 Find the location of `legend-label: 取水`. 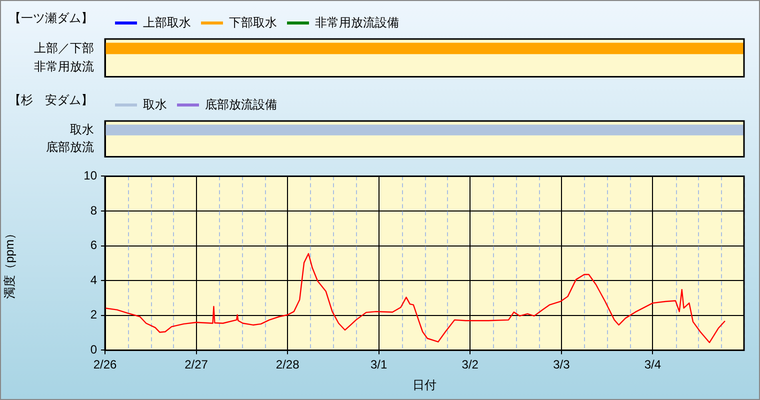

legend-label: 取水 is located at coordinates (155, 104).